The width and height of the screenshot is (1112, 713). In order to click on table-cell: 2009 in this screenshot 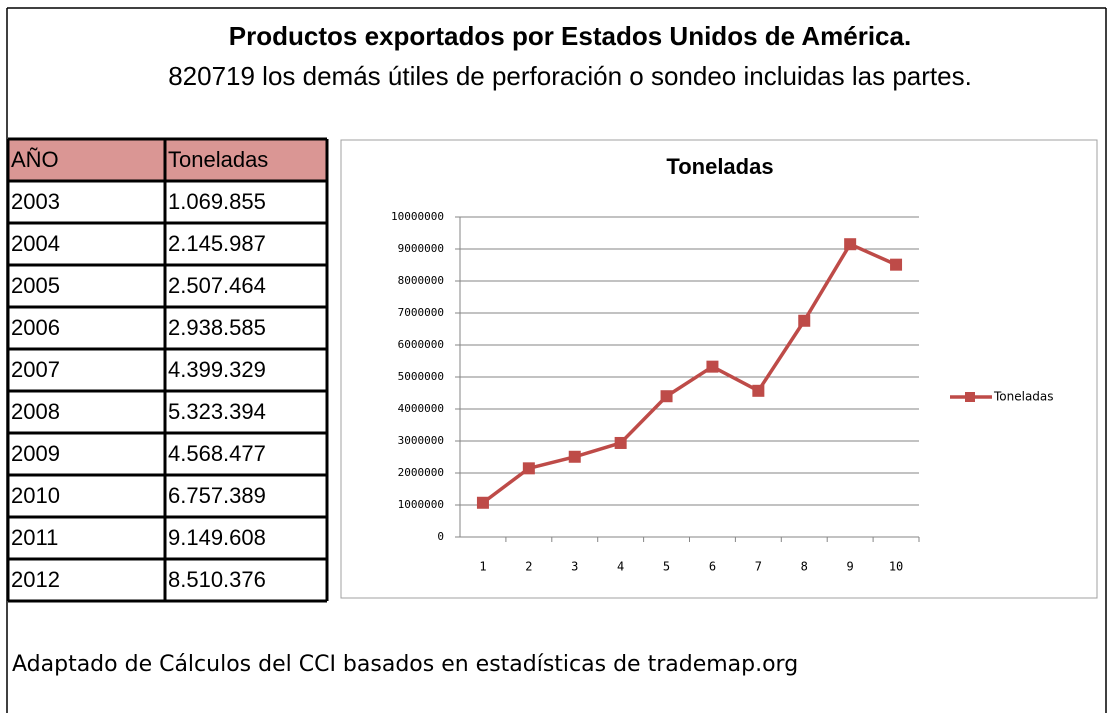, I will do `click(35, 453)`.